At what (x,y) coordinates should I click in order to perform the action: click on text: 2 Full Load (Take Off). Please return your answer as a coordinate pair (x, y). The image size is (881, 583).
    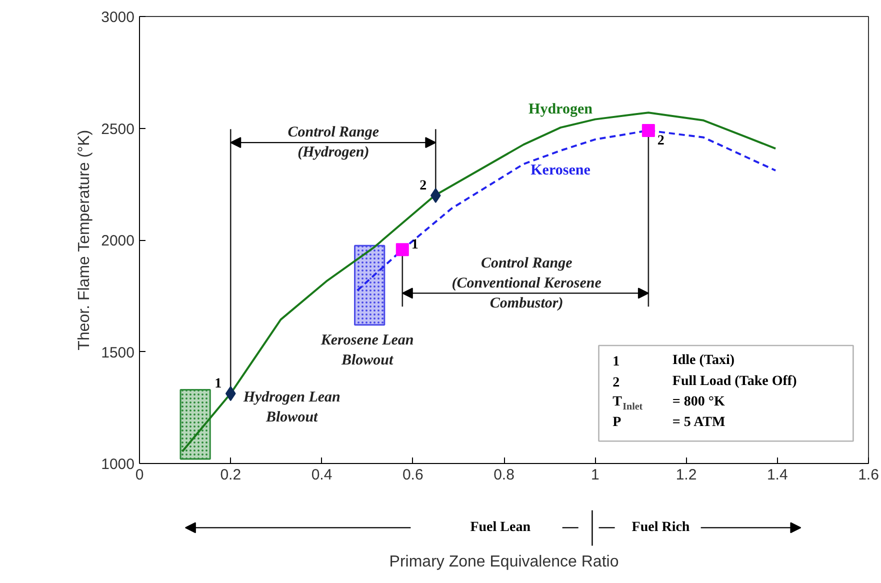
    Looking at the image, I should click on (704, 382).